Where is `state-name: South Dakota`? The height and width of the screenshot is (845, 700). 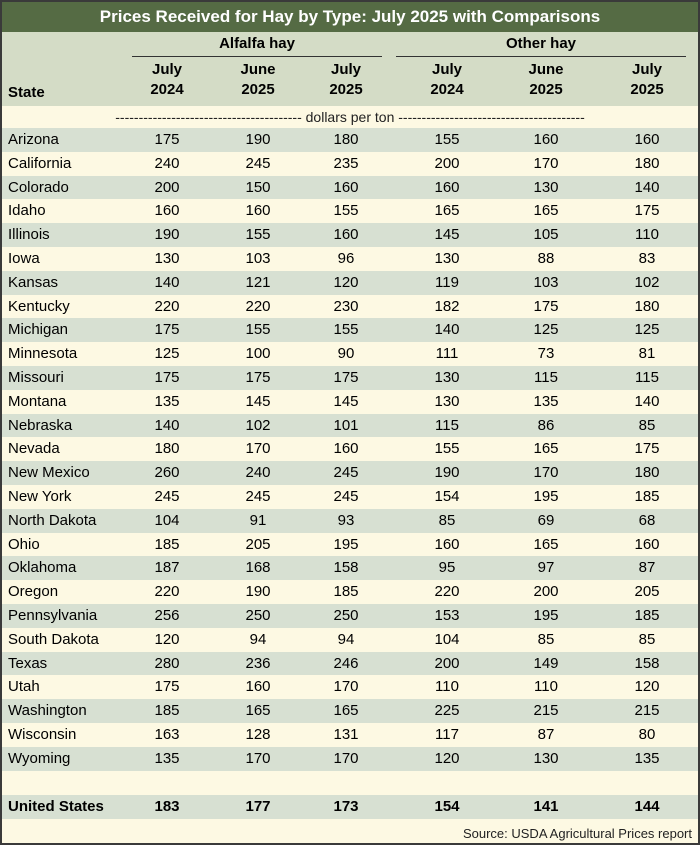
state-name: South Dakota is located at coordinates (53, 639).